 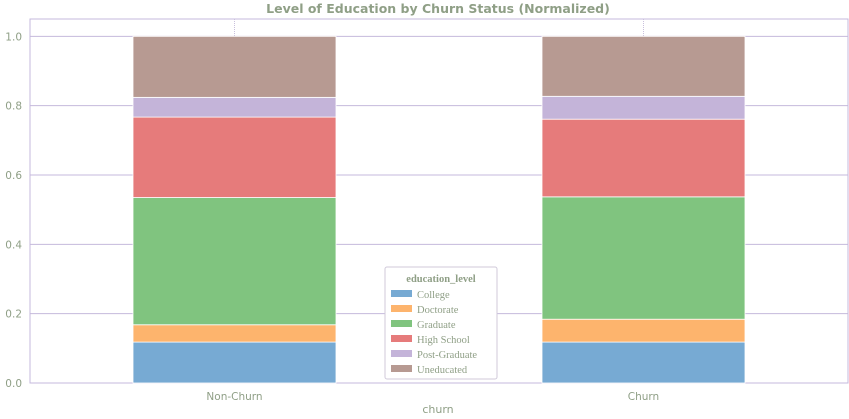 What do you see at coordinates (13, 315) in the screenshot?
I see `y-tick-label: 0.2` at bounding box center [13, 315].